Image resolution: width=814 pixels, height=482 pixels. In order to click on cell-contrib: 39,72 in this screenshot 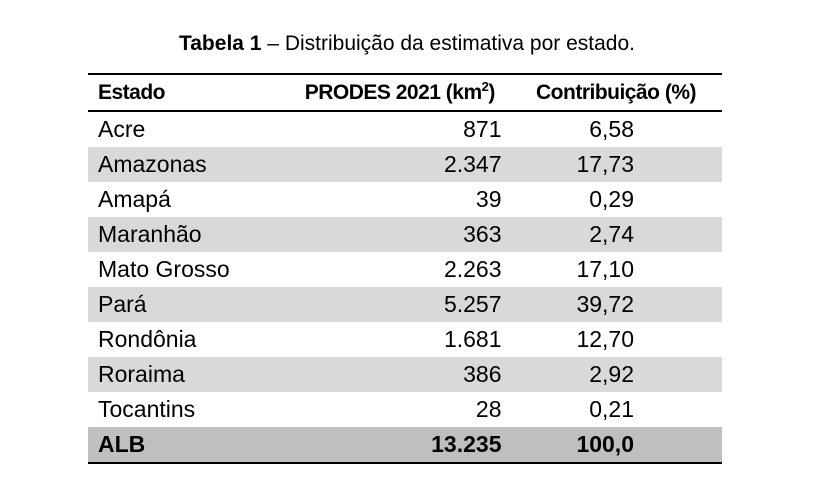, I will do `click(612, 304)`.